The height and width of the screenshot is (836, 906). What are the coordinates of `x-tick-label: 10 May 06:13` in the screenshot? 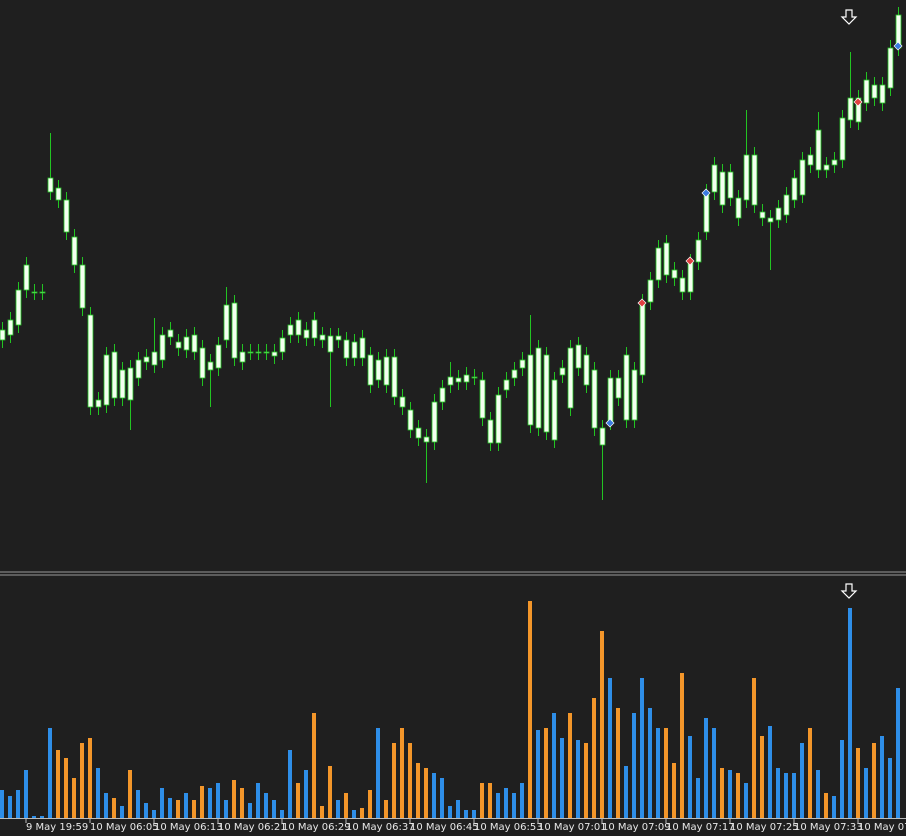 It's located at (188, 827).